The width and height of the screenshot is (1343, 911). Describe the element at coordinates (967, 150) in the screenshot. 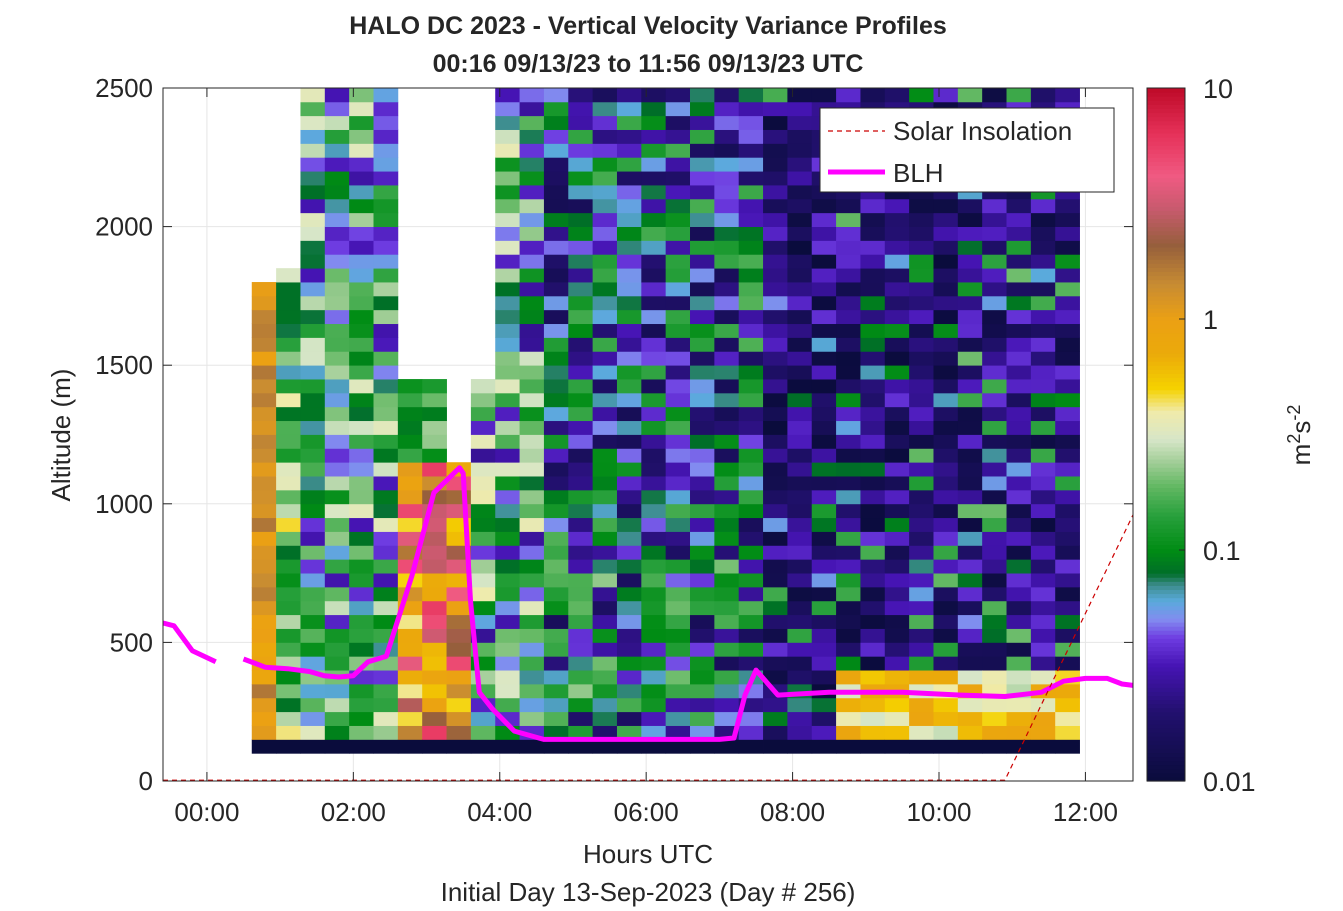

I see `legend: Solar Insolation BLH` at that location.